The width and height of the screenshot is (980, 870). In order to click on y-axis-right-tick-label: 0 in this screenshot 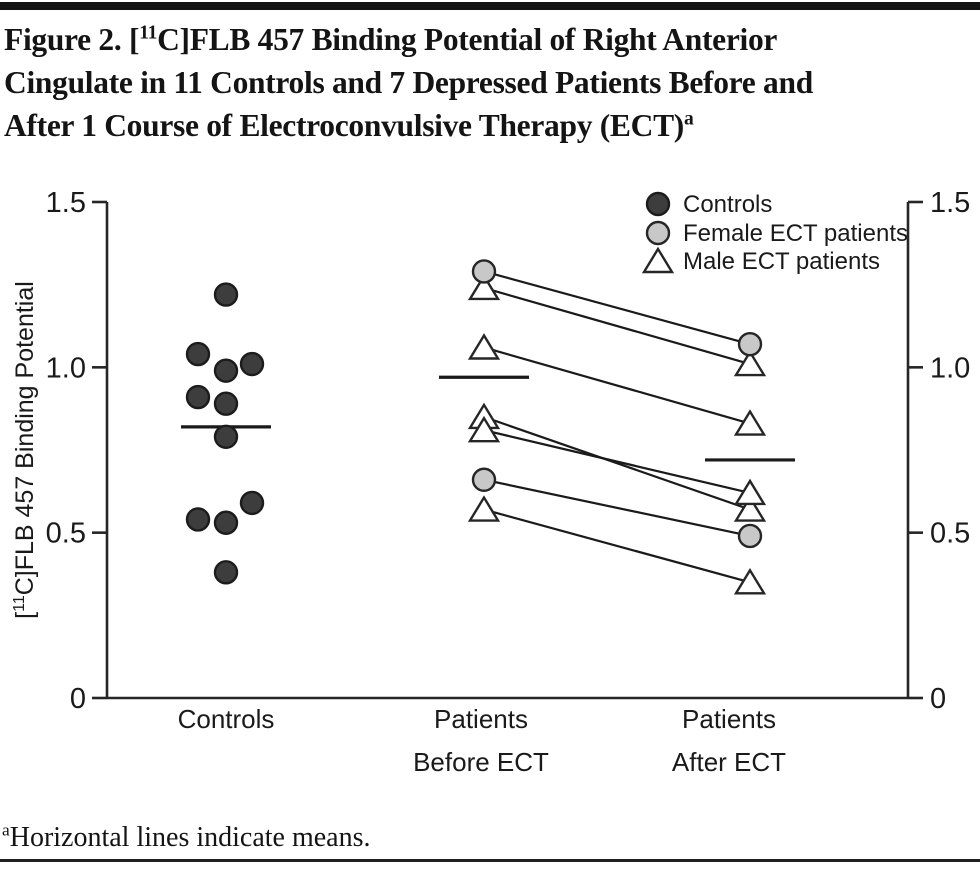, I will do `click(938, 699)`.